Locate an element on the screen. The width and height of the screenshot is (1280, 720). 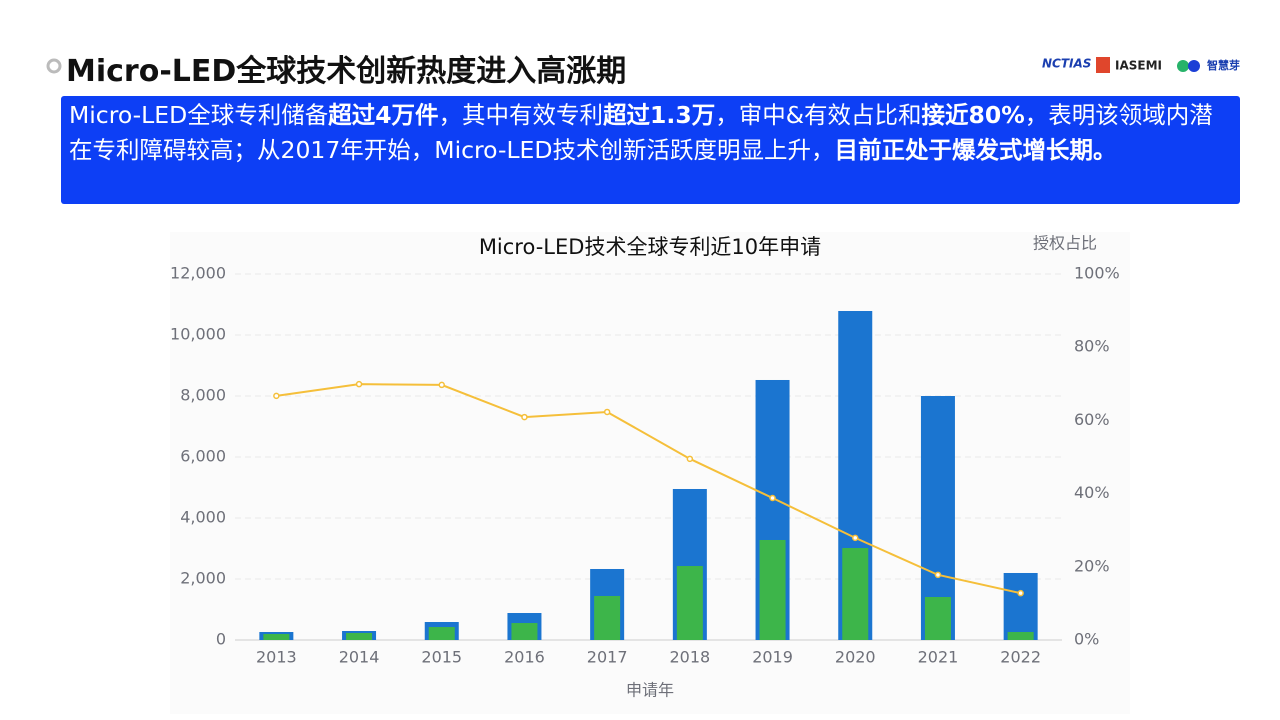
x-axis-label: 申请年 is located at coordinates (650, 690).